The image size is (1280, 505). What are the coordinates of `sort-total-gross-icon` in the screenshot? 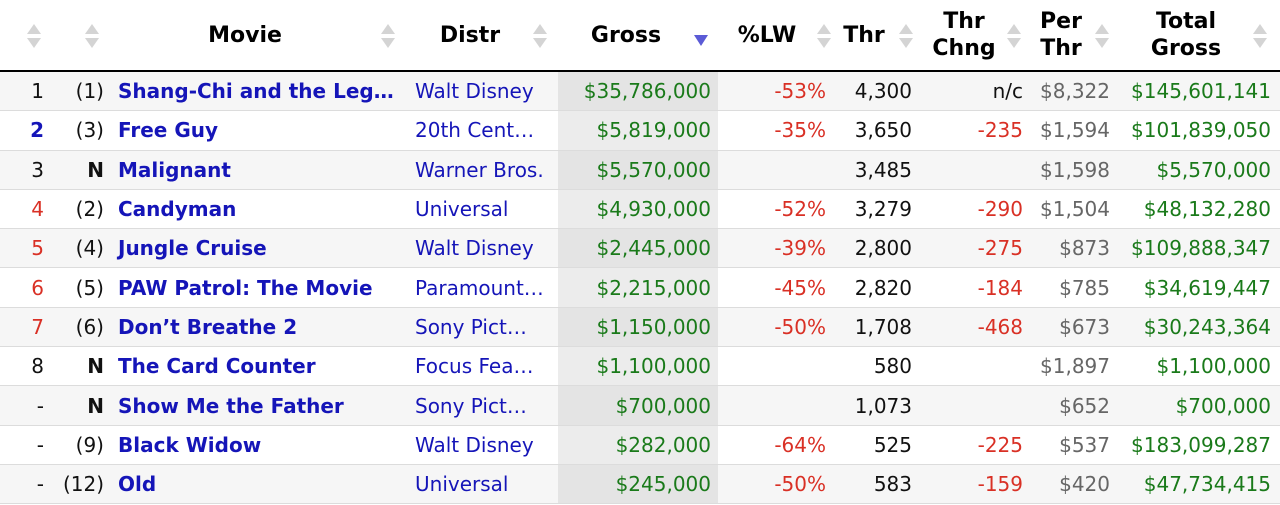 It's located at (1260, 37).